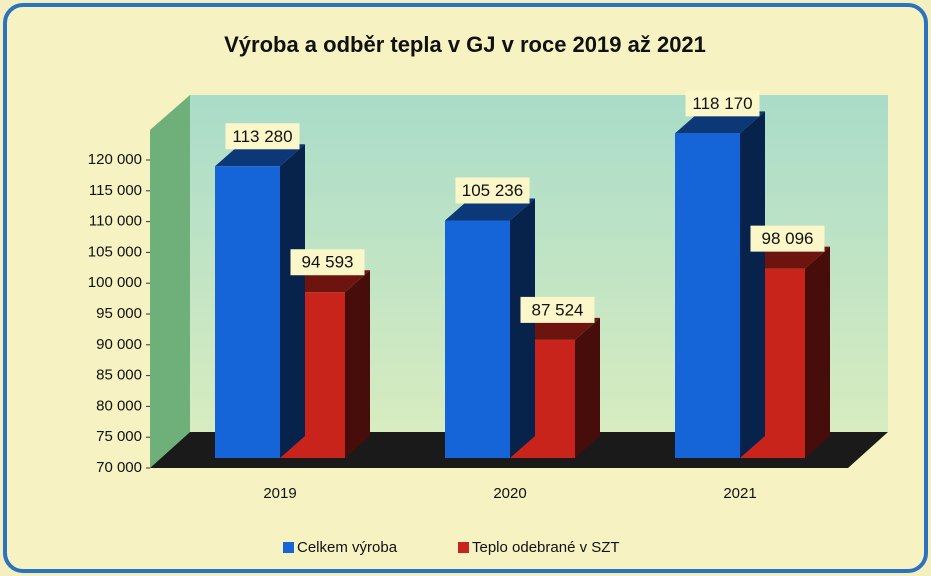 This screenshot has height=576, width=931. I want to click on value-label: 98 096, so click(788, 238).